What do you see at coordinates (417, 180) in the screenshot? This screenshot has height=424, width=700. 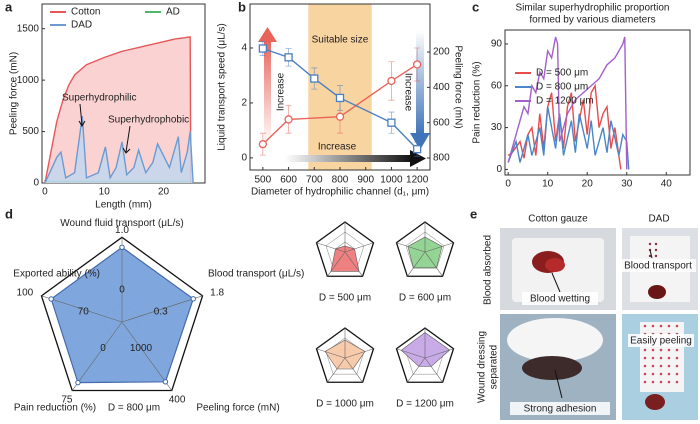 I see `x-tick-label: 1200` at bounding box center [417, 180].